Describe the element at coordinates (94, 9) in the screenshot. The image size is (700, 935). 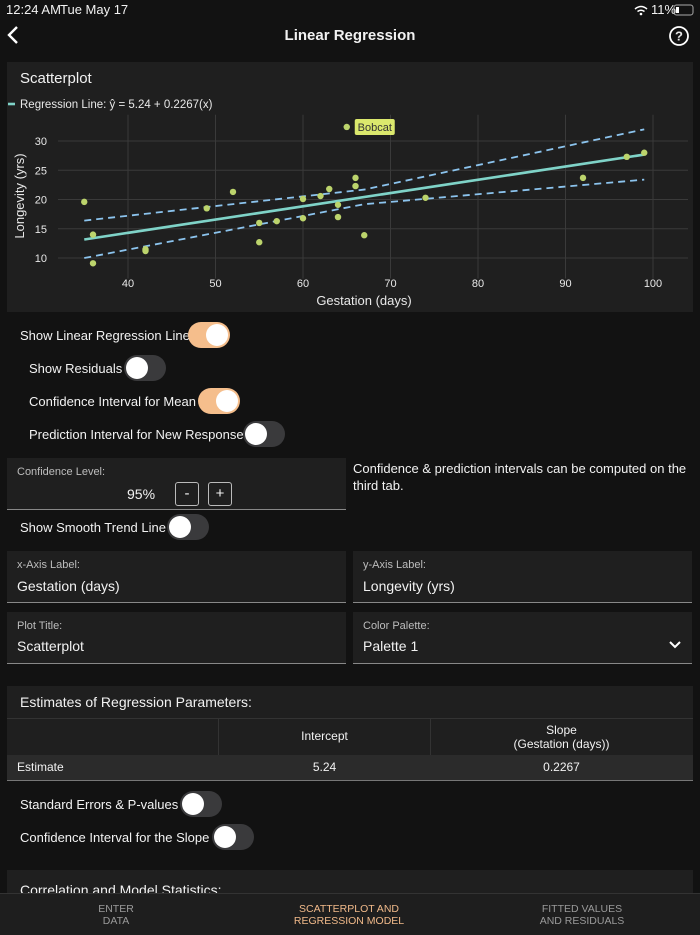
I see `status-date: Tue May 17` at that location.